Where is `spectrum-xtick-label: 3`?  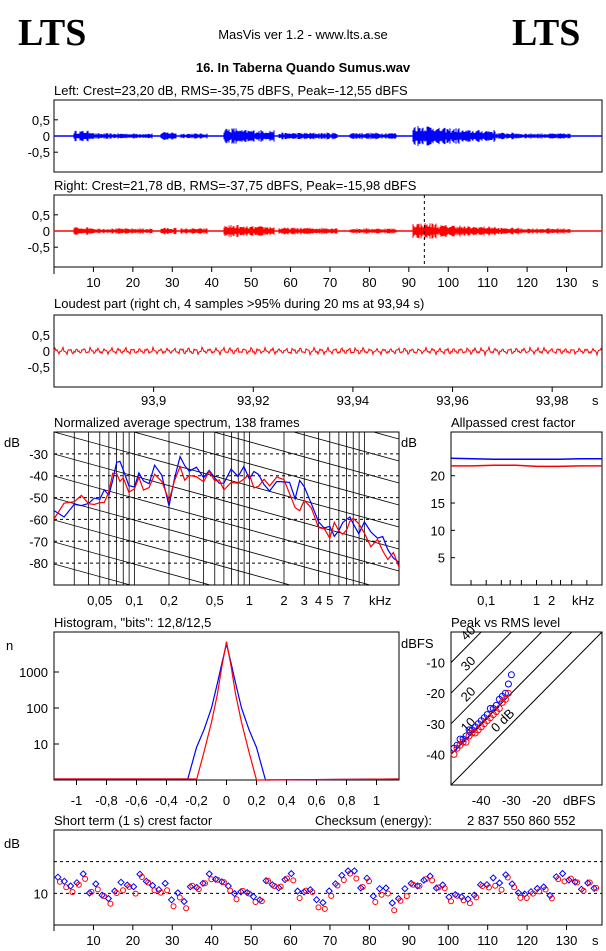
spectrum-xtick-label: 3 is located at coordinates (304, 600).